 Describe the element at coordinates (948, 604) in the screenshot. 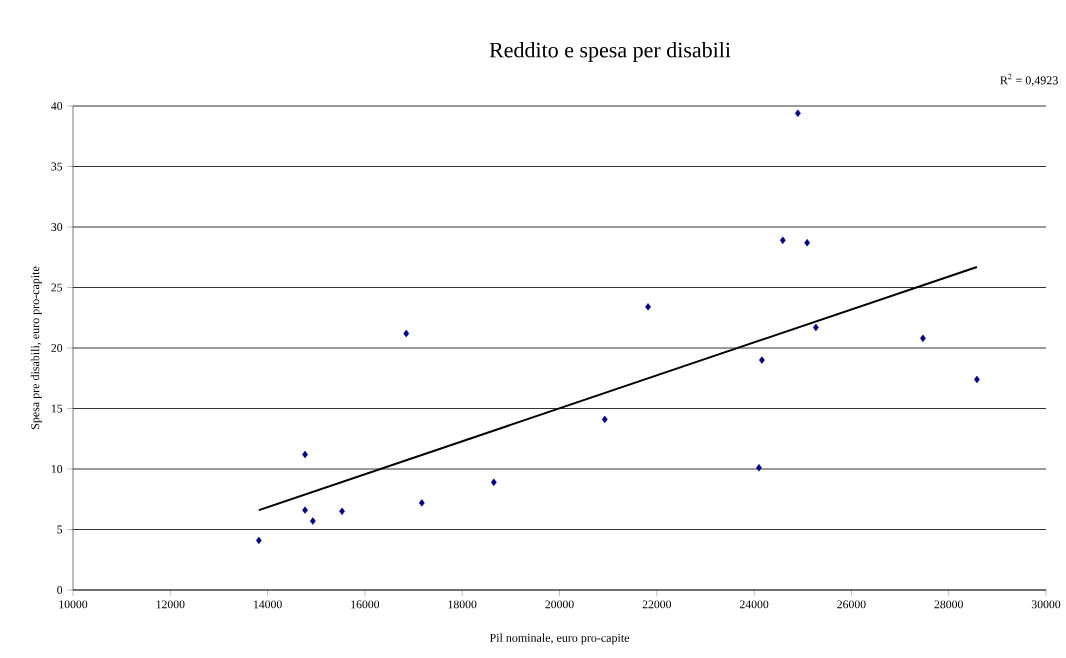

I see `x-tick-label: 28000` at that location.